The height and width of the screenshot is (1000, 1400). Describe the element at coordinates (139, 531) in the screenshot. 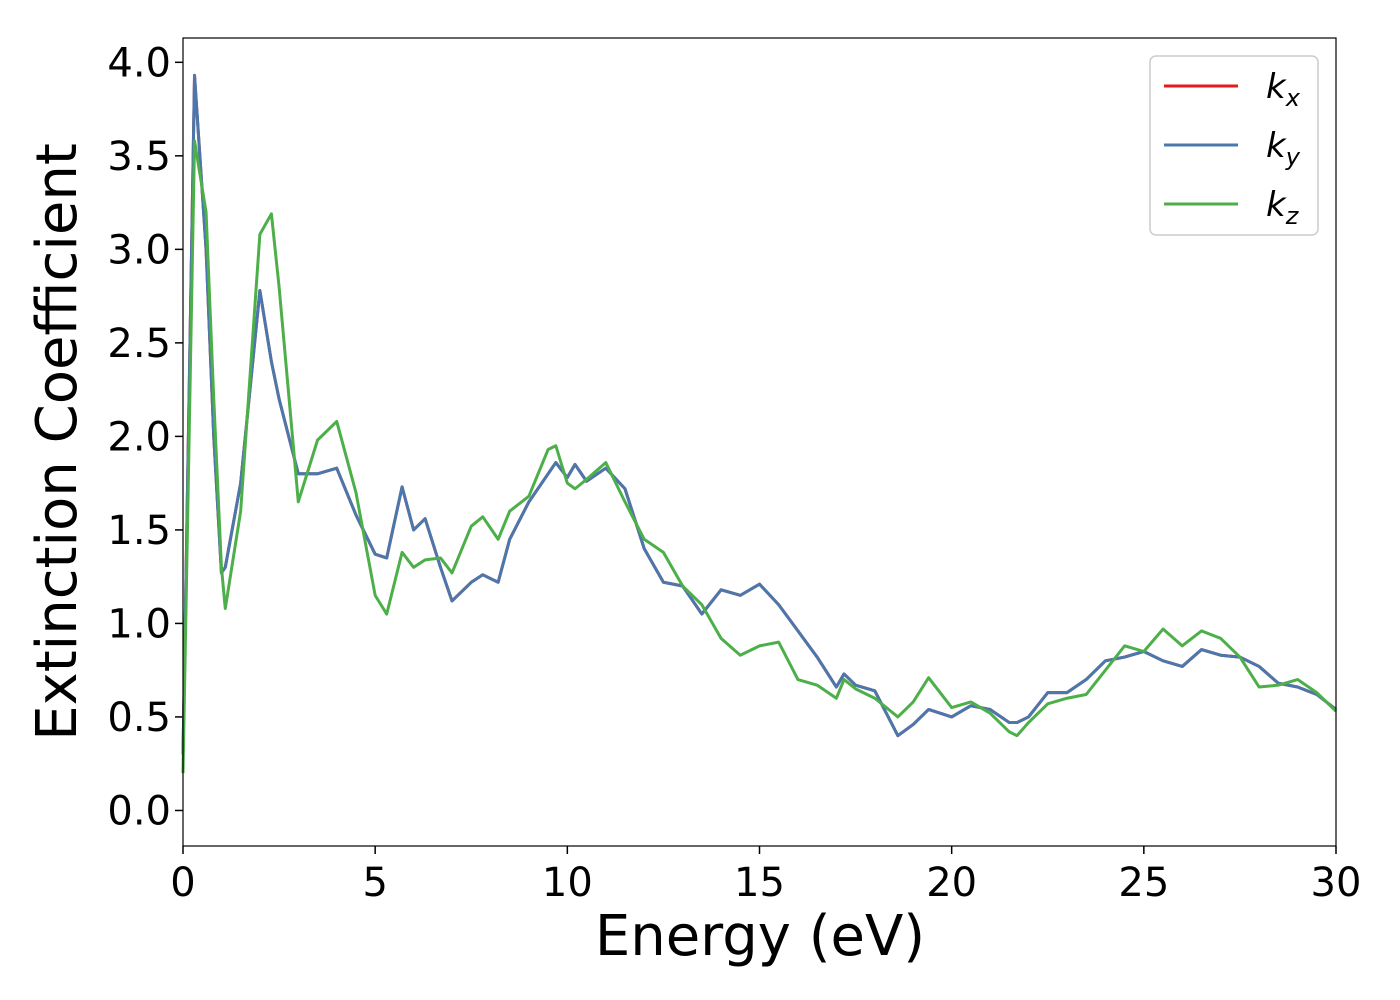

I see `y-tick-label: 1.5` at that location.